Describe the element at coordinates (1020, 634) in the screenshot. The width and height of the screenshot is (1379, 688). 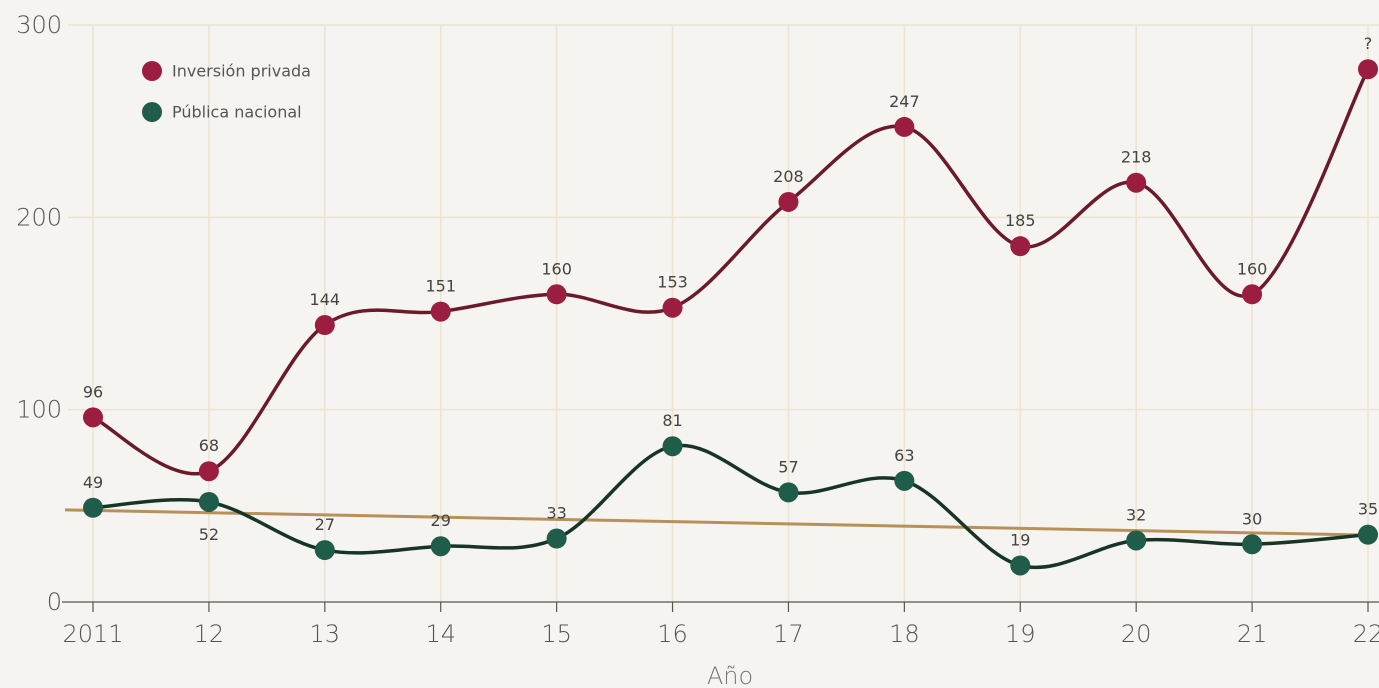
I see `x-tick-label: 19` at that location.